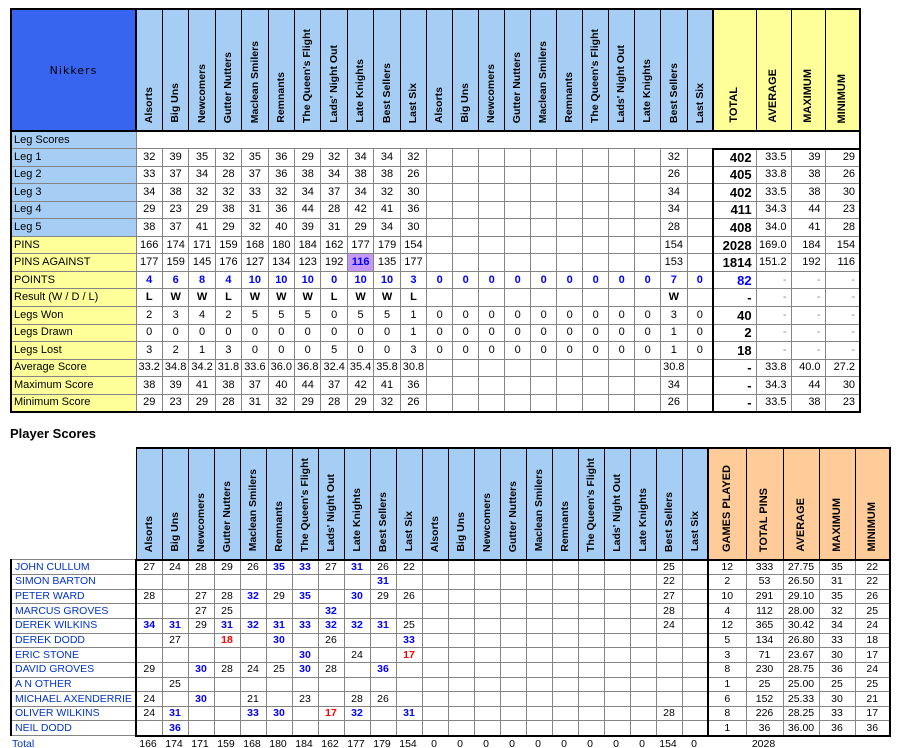  Describe the element at coordinates (450, 655) in the screenshot. I see `player-row: ERIC STONE 30 24 17 3 71 23.67 30 17` at that location.